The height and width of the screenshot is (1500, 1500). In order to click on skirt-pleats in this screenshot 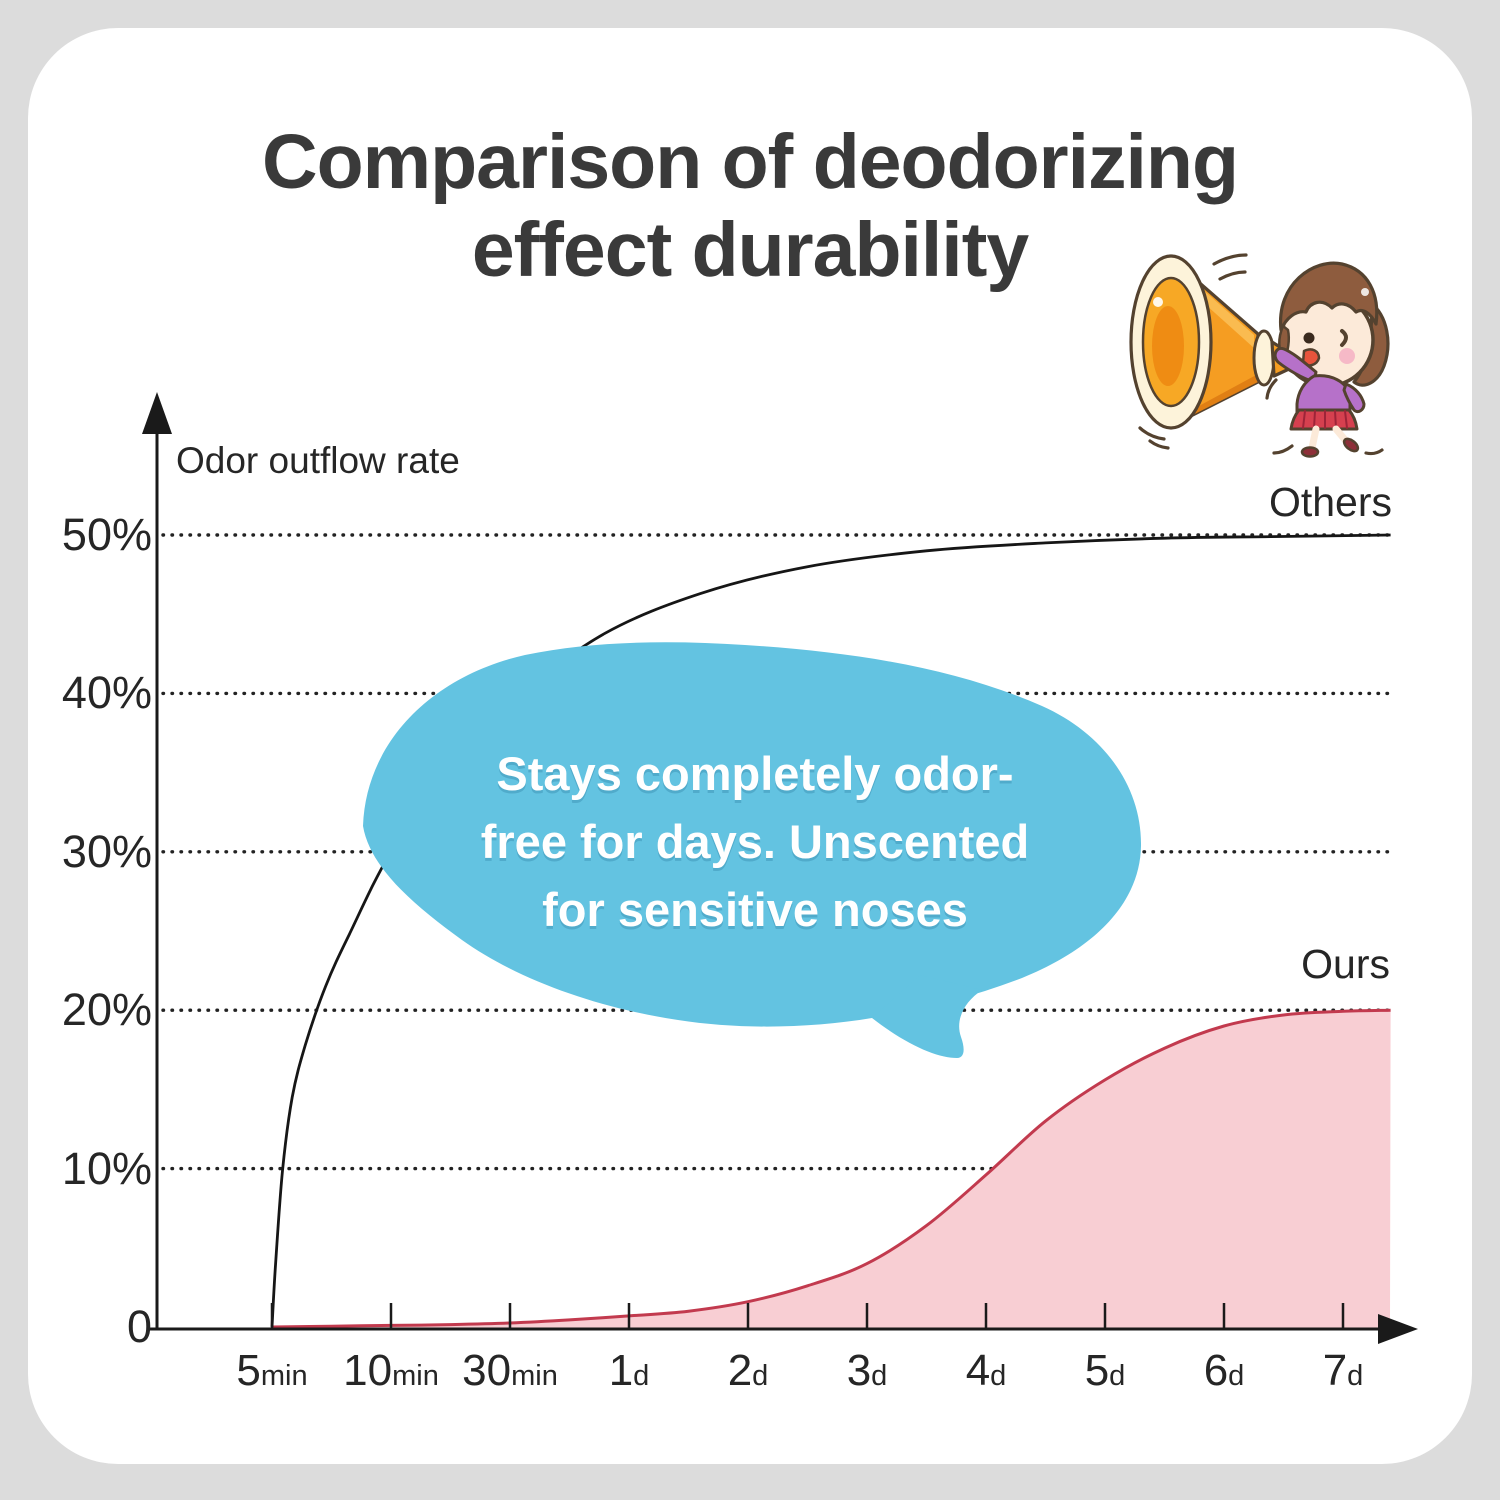, I will do `click(1325, 419)`.